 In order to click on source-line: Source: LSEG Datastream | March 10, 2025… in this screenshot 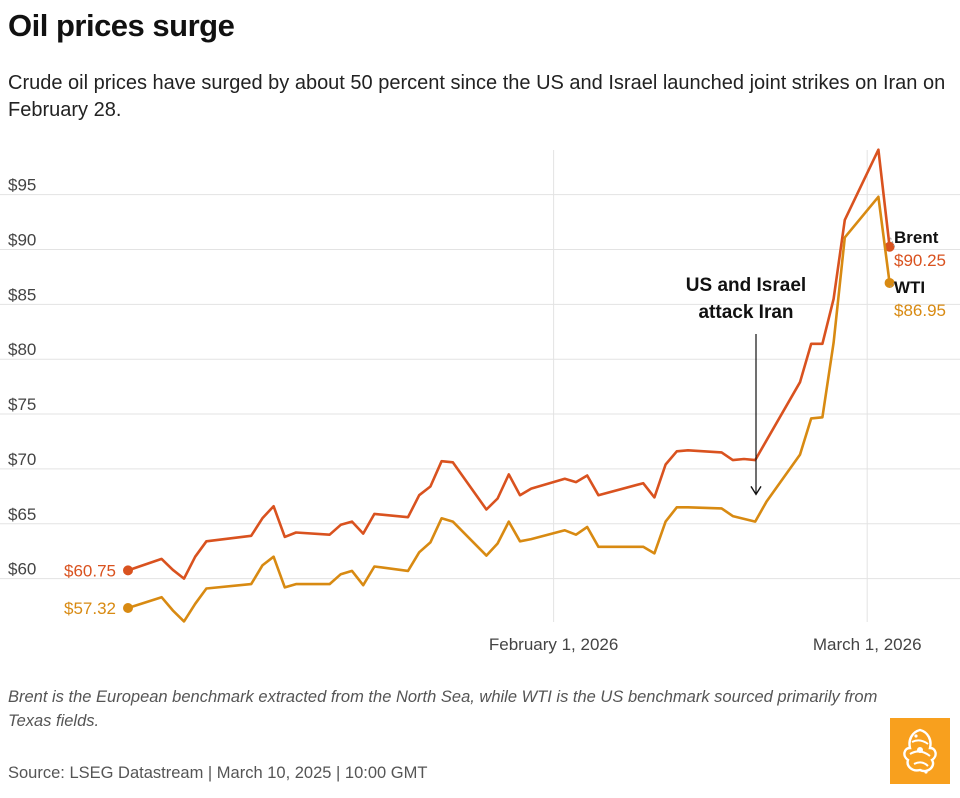, I will do `click(218, 773)`.